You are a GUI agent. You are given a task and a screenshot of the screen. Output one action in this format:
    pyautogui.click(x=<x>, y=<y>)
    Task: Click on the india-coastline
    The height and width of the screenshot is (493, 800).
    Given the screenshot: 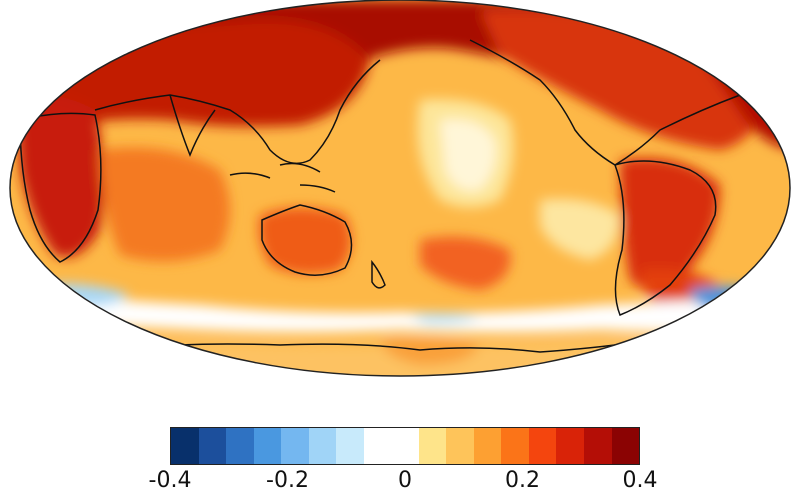 What is the action you would take?
    pyautogui.click(x=192, y=126)
    